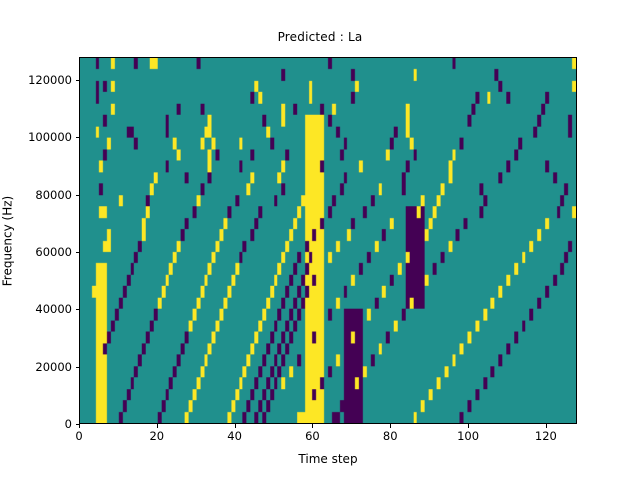 The image size is (640, 480). I want to click on y-axis-label-text: Frequency (Hz), so click(7, 240).